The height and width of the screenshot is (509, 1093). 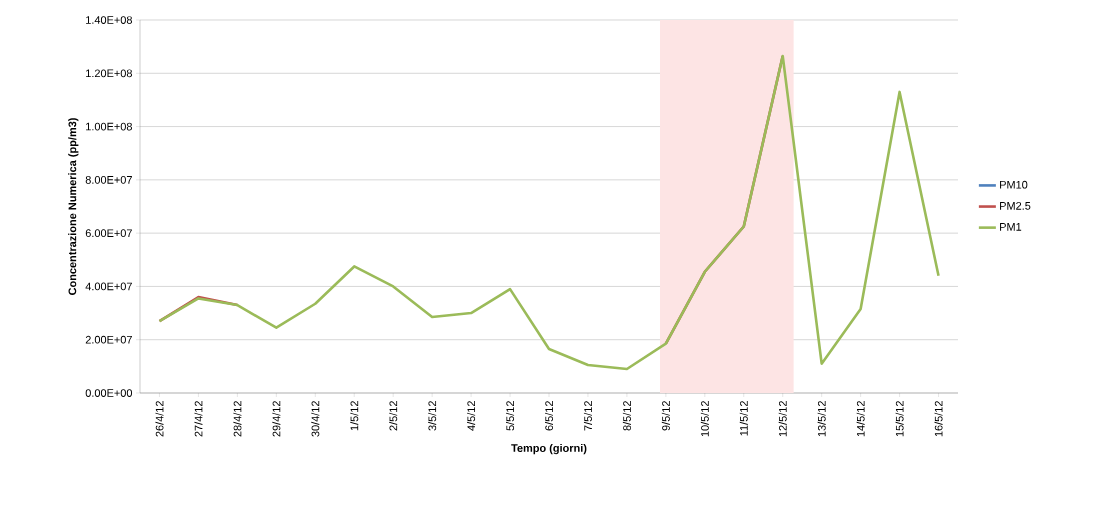 What do you see at coordinates (109, 73) in the screenshot?
I see `y-tick-label: 1.20E+08` at bounding box center [109, 73].